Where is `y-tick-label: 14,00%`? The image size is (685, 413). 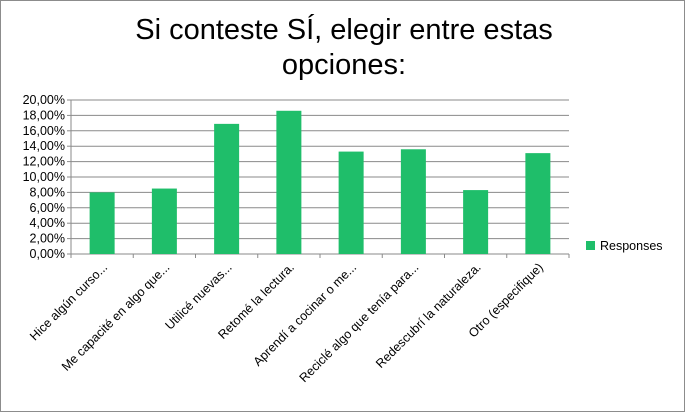 y-tick-label: 14,00% is located at coordinates (44, 146).